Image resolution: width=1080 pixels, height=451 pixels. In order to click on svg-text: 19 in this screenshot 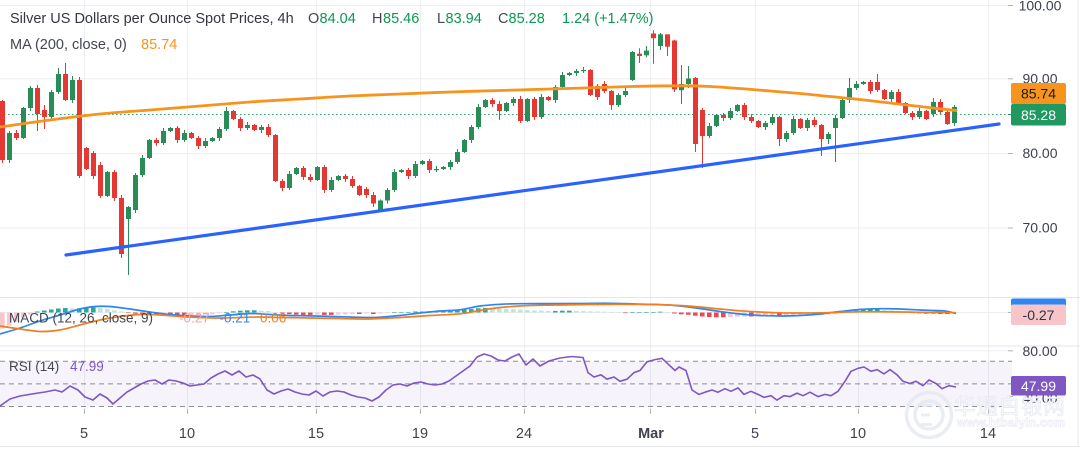, I will do `click(420, 434)`.